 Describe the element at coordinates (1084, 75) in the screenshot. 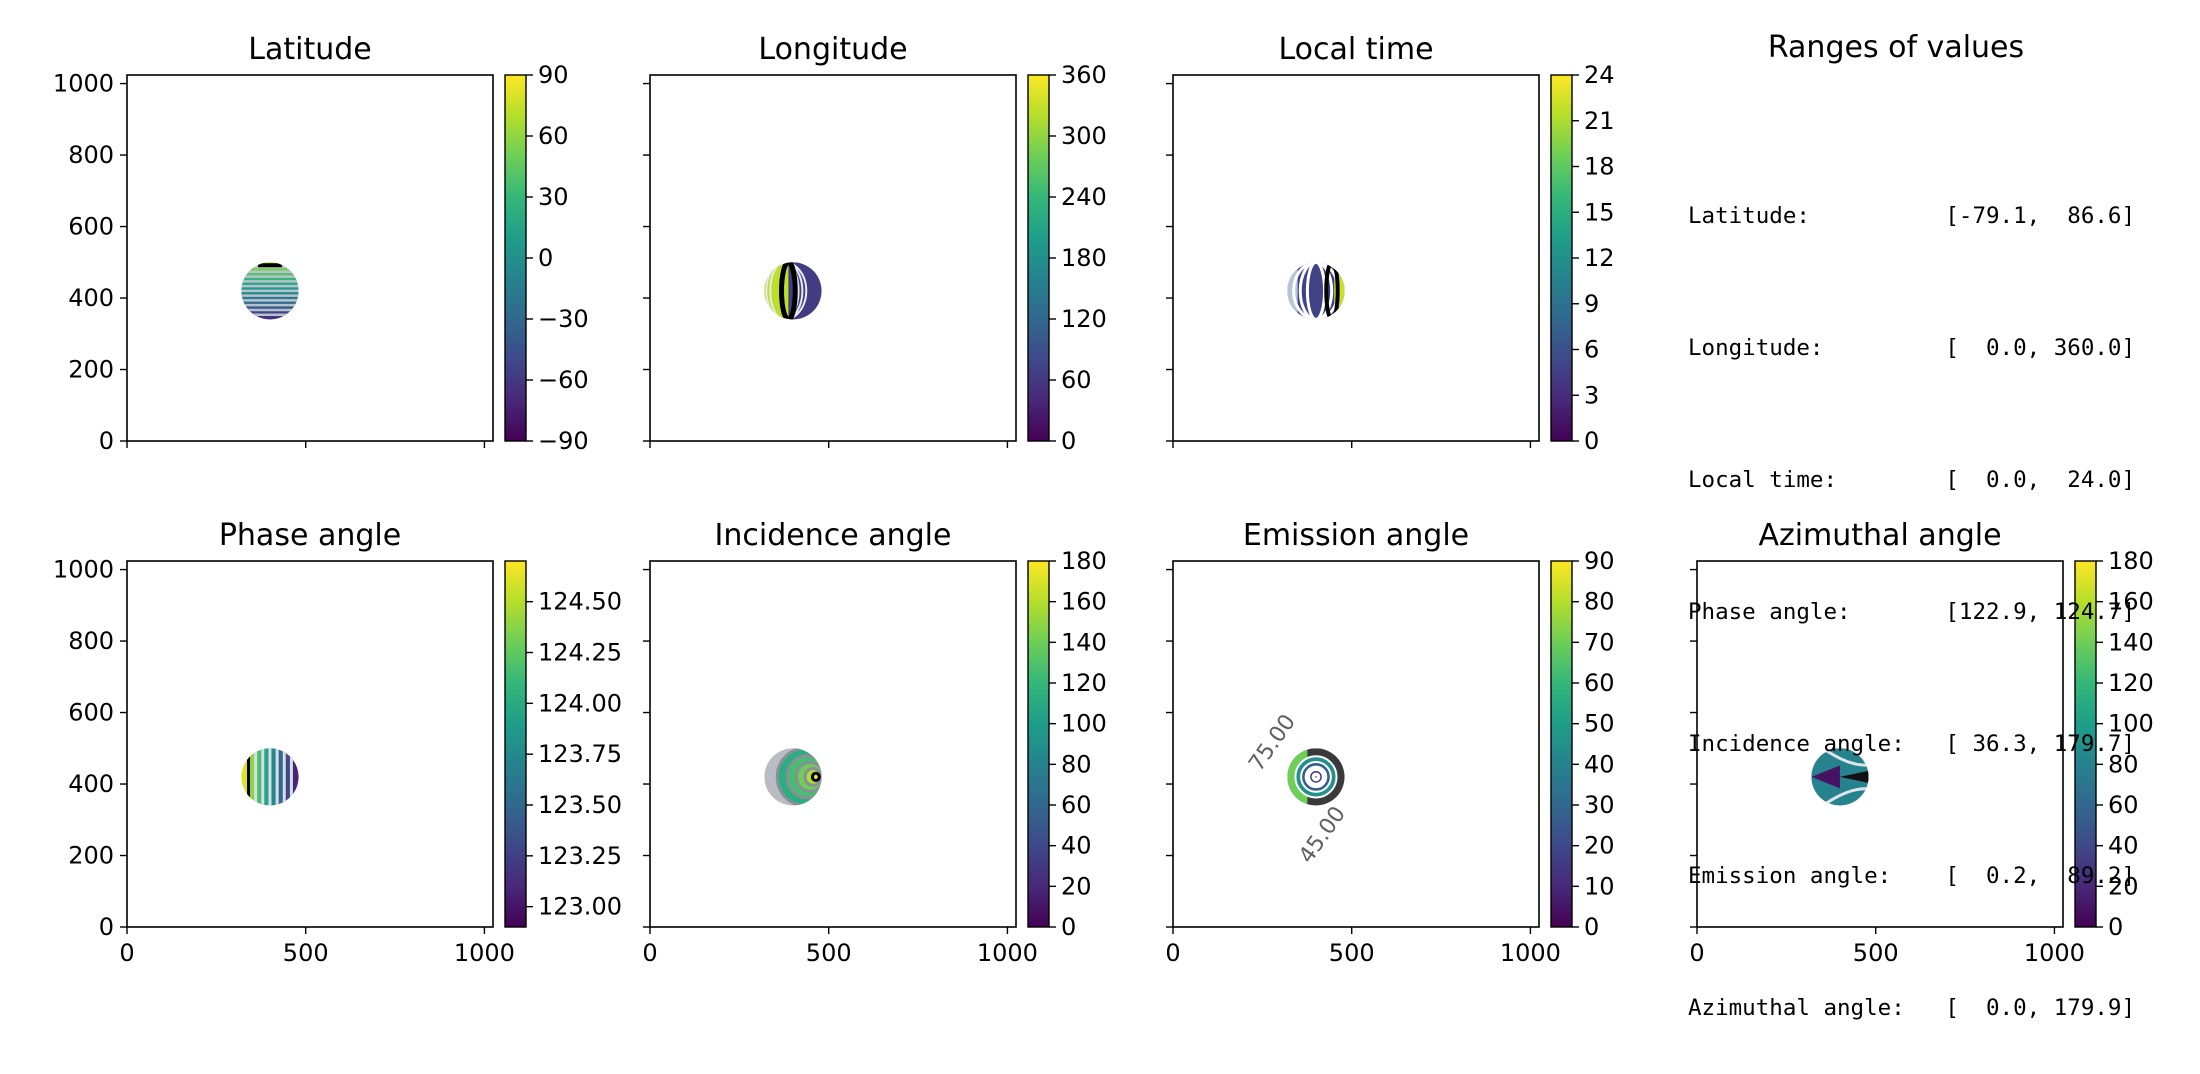

I see `colorbar-tick-label: 360` at that location.